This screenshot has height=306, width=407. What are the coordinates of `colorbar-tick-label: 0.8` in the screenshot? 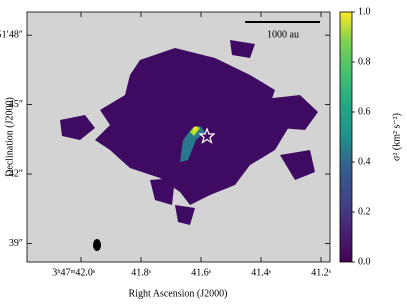 It's located at (364, 61).